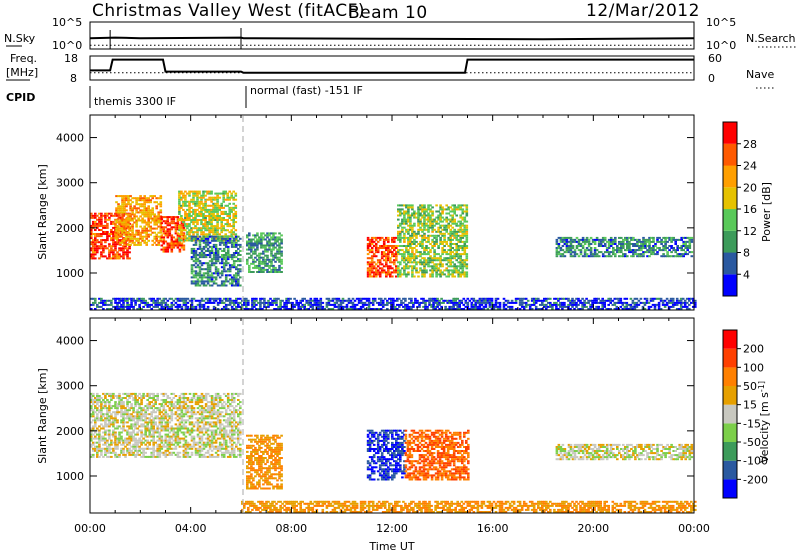 This screenshot has width=800, height=558. I want to click on y-tick-label: 3000, so click(70, 183).